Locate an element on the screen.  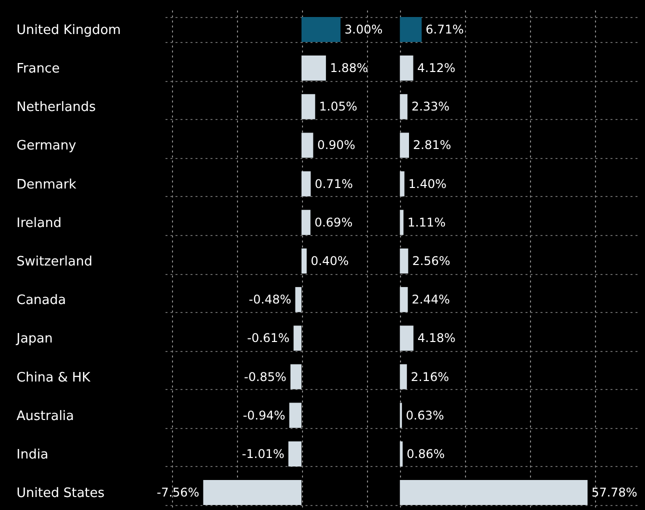
data-label: 3.00% is located at coordinates (363, 29).